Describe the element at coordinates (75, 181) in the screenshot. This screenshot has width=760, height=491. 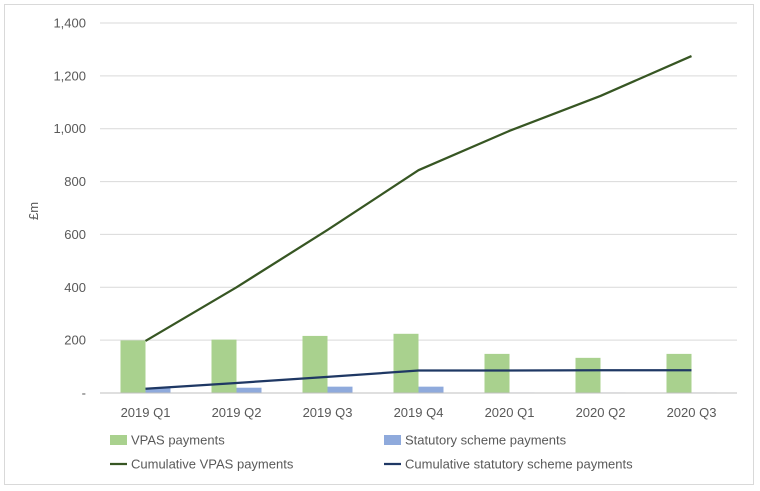
I see `y-tick-label: 800` at that location.